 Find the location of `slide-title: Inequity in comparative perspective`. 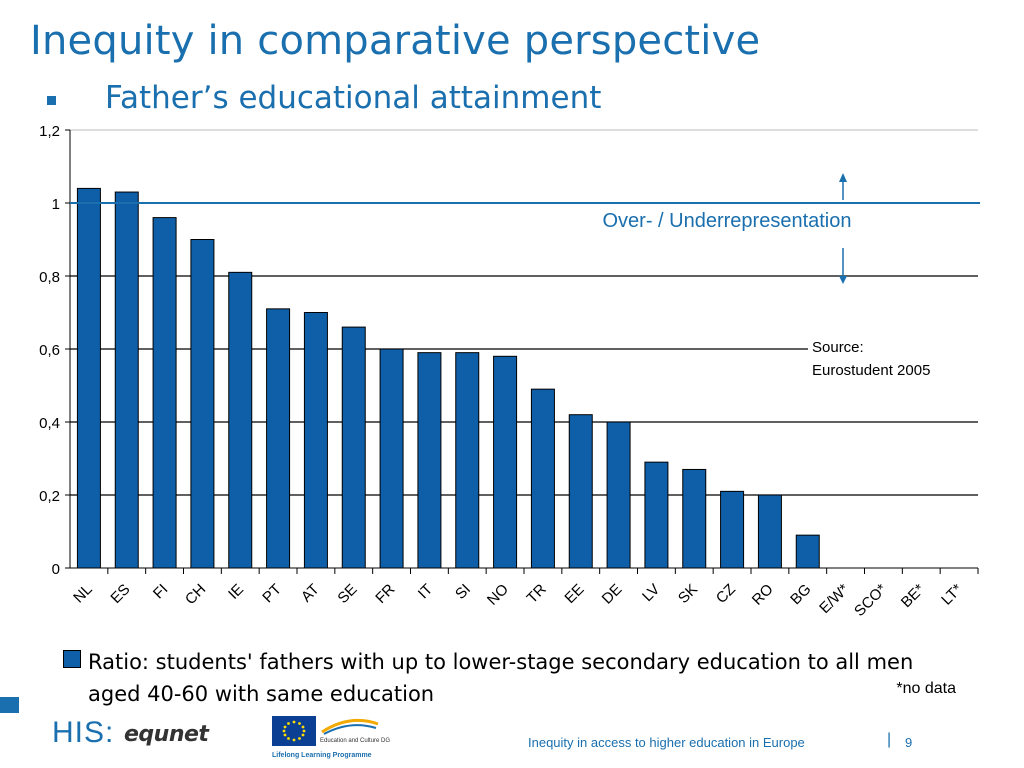

slide-title: Inequity in comparative perspective is located at coordinates (395, 41).